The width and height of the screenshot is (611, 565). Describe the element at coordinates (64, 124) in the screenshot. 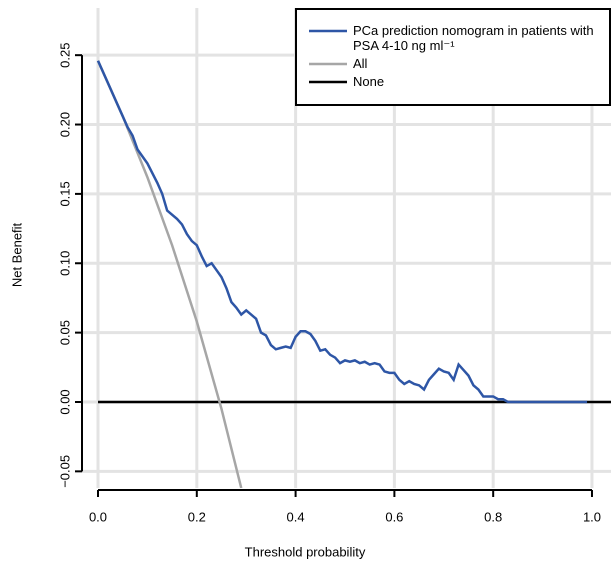

I see `y-tick-label: 0.20` at that location.